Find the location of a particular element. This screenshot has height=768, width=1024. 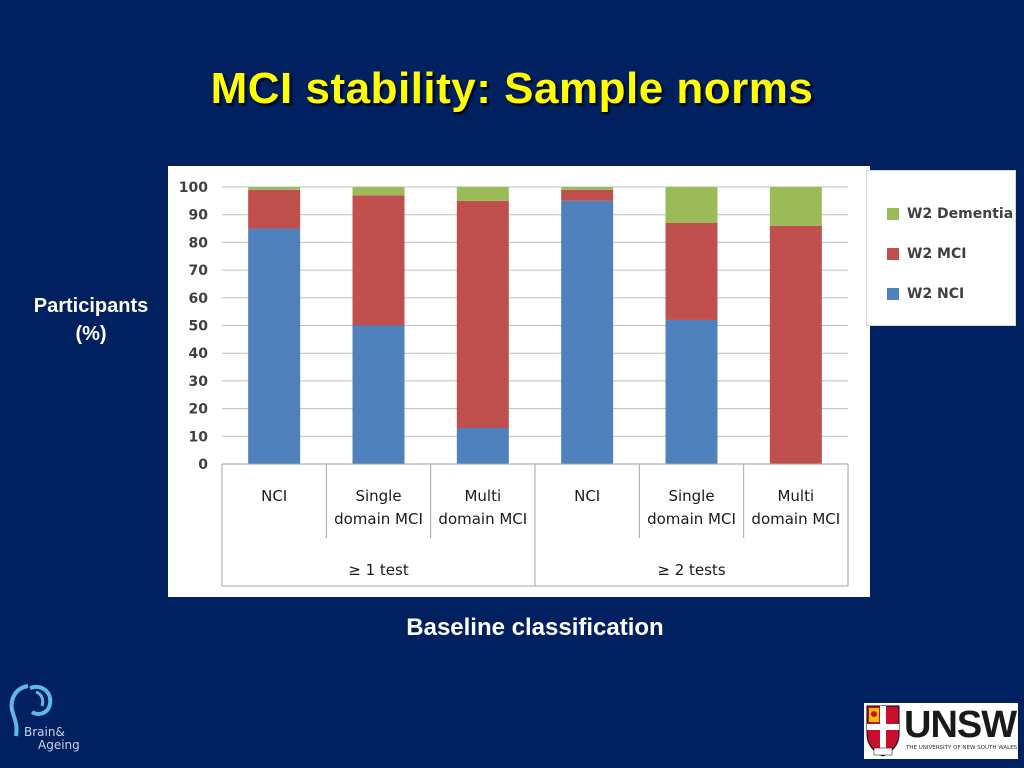

group-label: ≥ 2 tests is located at coordinates (691, 570).